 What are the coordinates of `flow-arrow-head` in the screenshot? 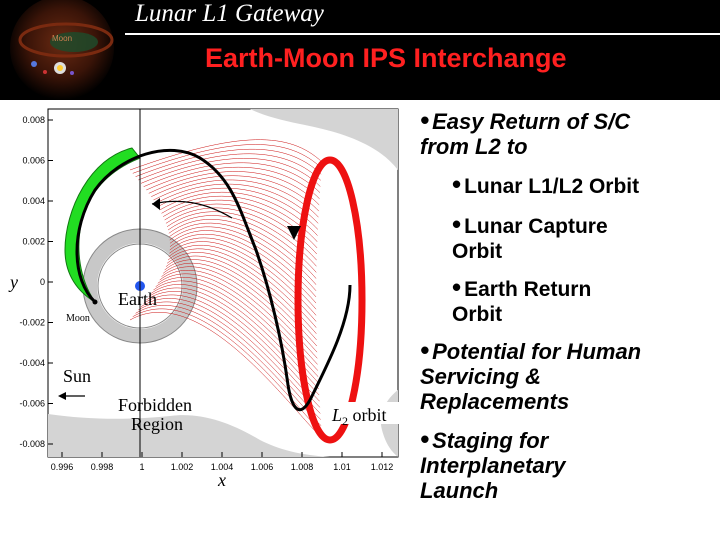 It's located at (156, 204).